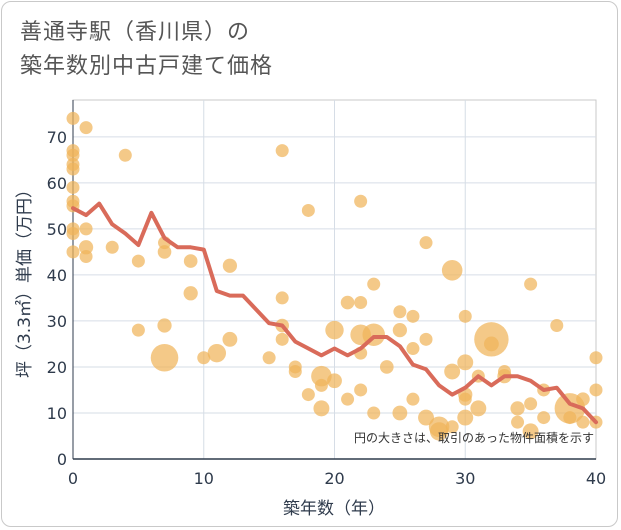 The height and width of the screenshot is (530, 621). I want to click on x-tick-label: 20, so click(334, 478).